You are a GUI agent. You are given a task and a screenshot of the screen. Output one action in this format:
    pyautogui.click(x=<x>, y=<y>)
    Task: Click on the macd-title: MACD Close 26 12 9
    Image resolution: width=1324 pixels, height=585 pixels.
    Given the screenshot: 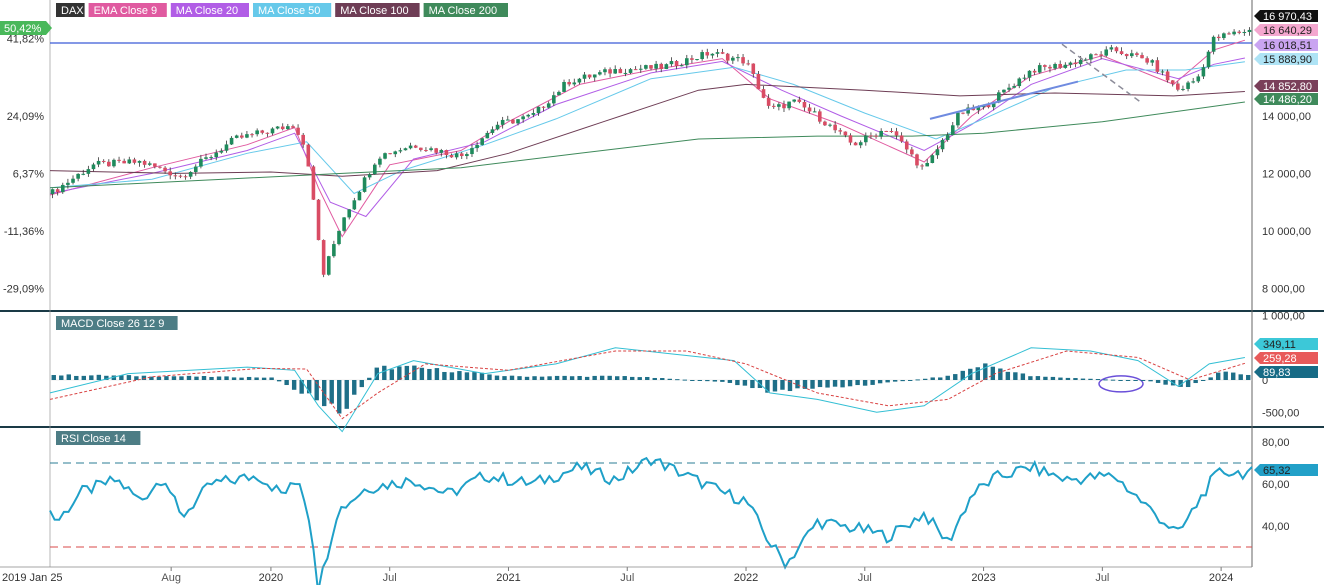 What is the action you would take?
    pyautogui.click(x=112, y=324)
    